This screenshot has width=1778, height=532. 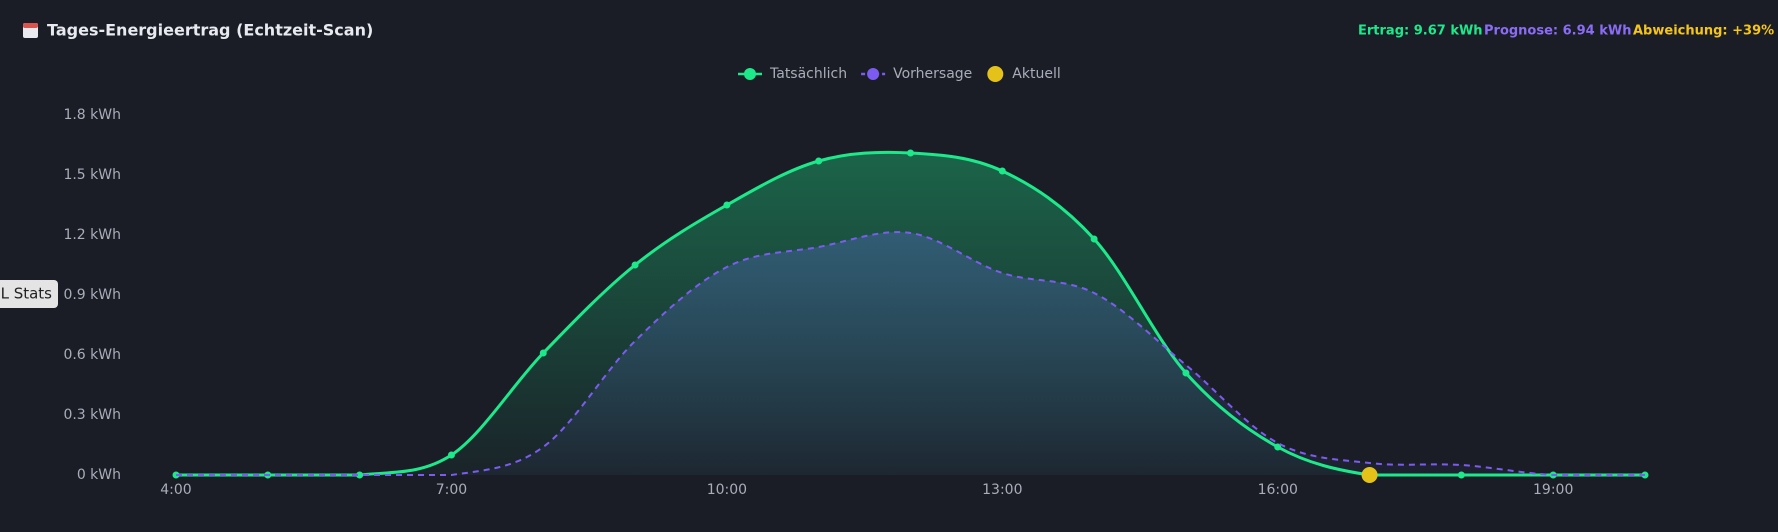 I want to click on y-tick-label: 0 kWh, so click(x=99, y=475).